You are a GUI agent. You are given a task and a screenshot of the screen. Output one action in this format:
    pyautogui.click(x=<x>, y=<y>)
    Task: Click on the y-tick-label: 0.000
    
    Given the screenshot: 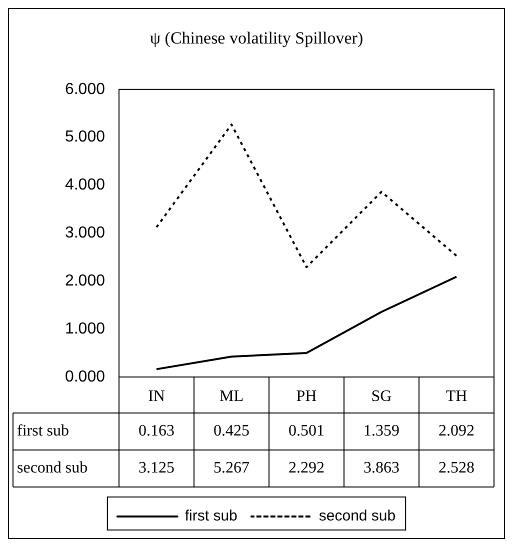 What is the action you would take?
    pyautogui.click(x=85, y=377)
    